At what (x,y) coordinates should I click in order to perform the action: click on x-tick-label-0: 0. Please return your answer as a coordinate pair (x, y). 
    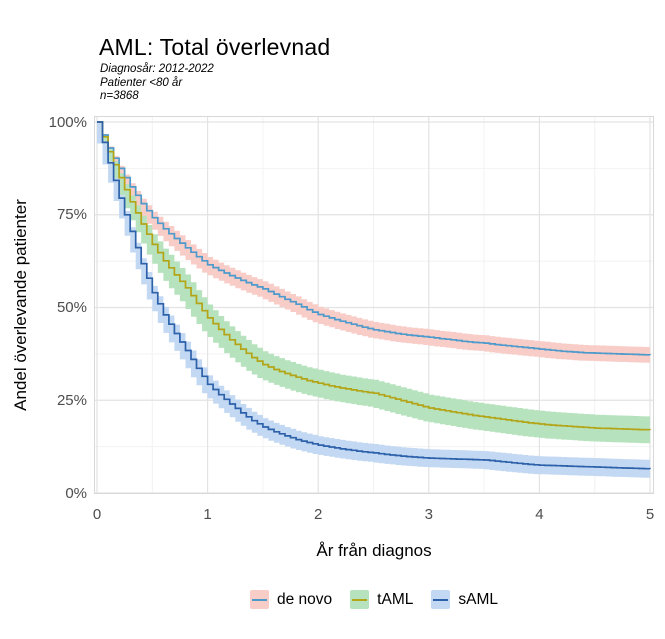
    Looking at the image, I should click on (97, 514).